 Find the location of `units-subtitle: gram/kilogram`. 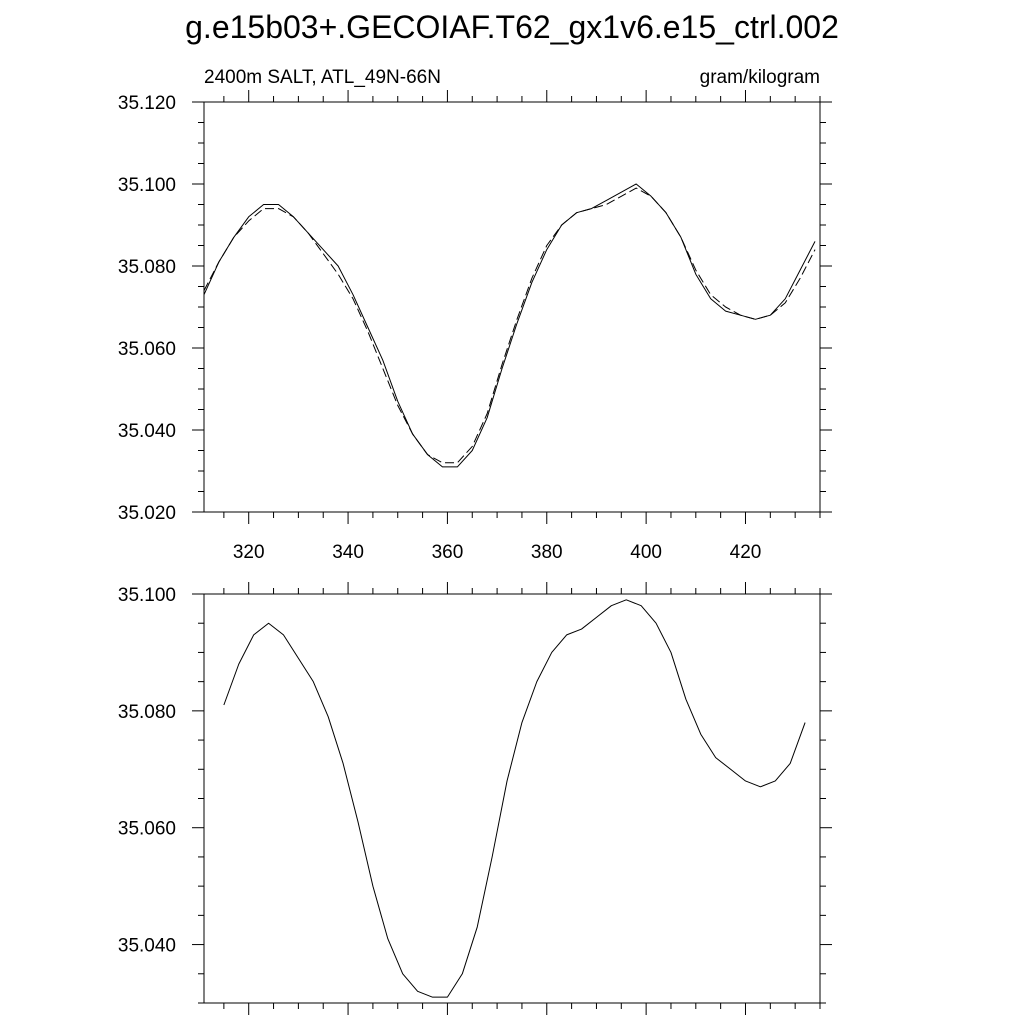

units-subtitle: gram/kilogram is located at coordinates (760, 77).